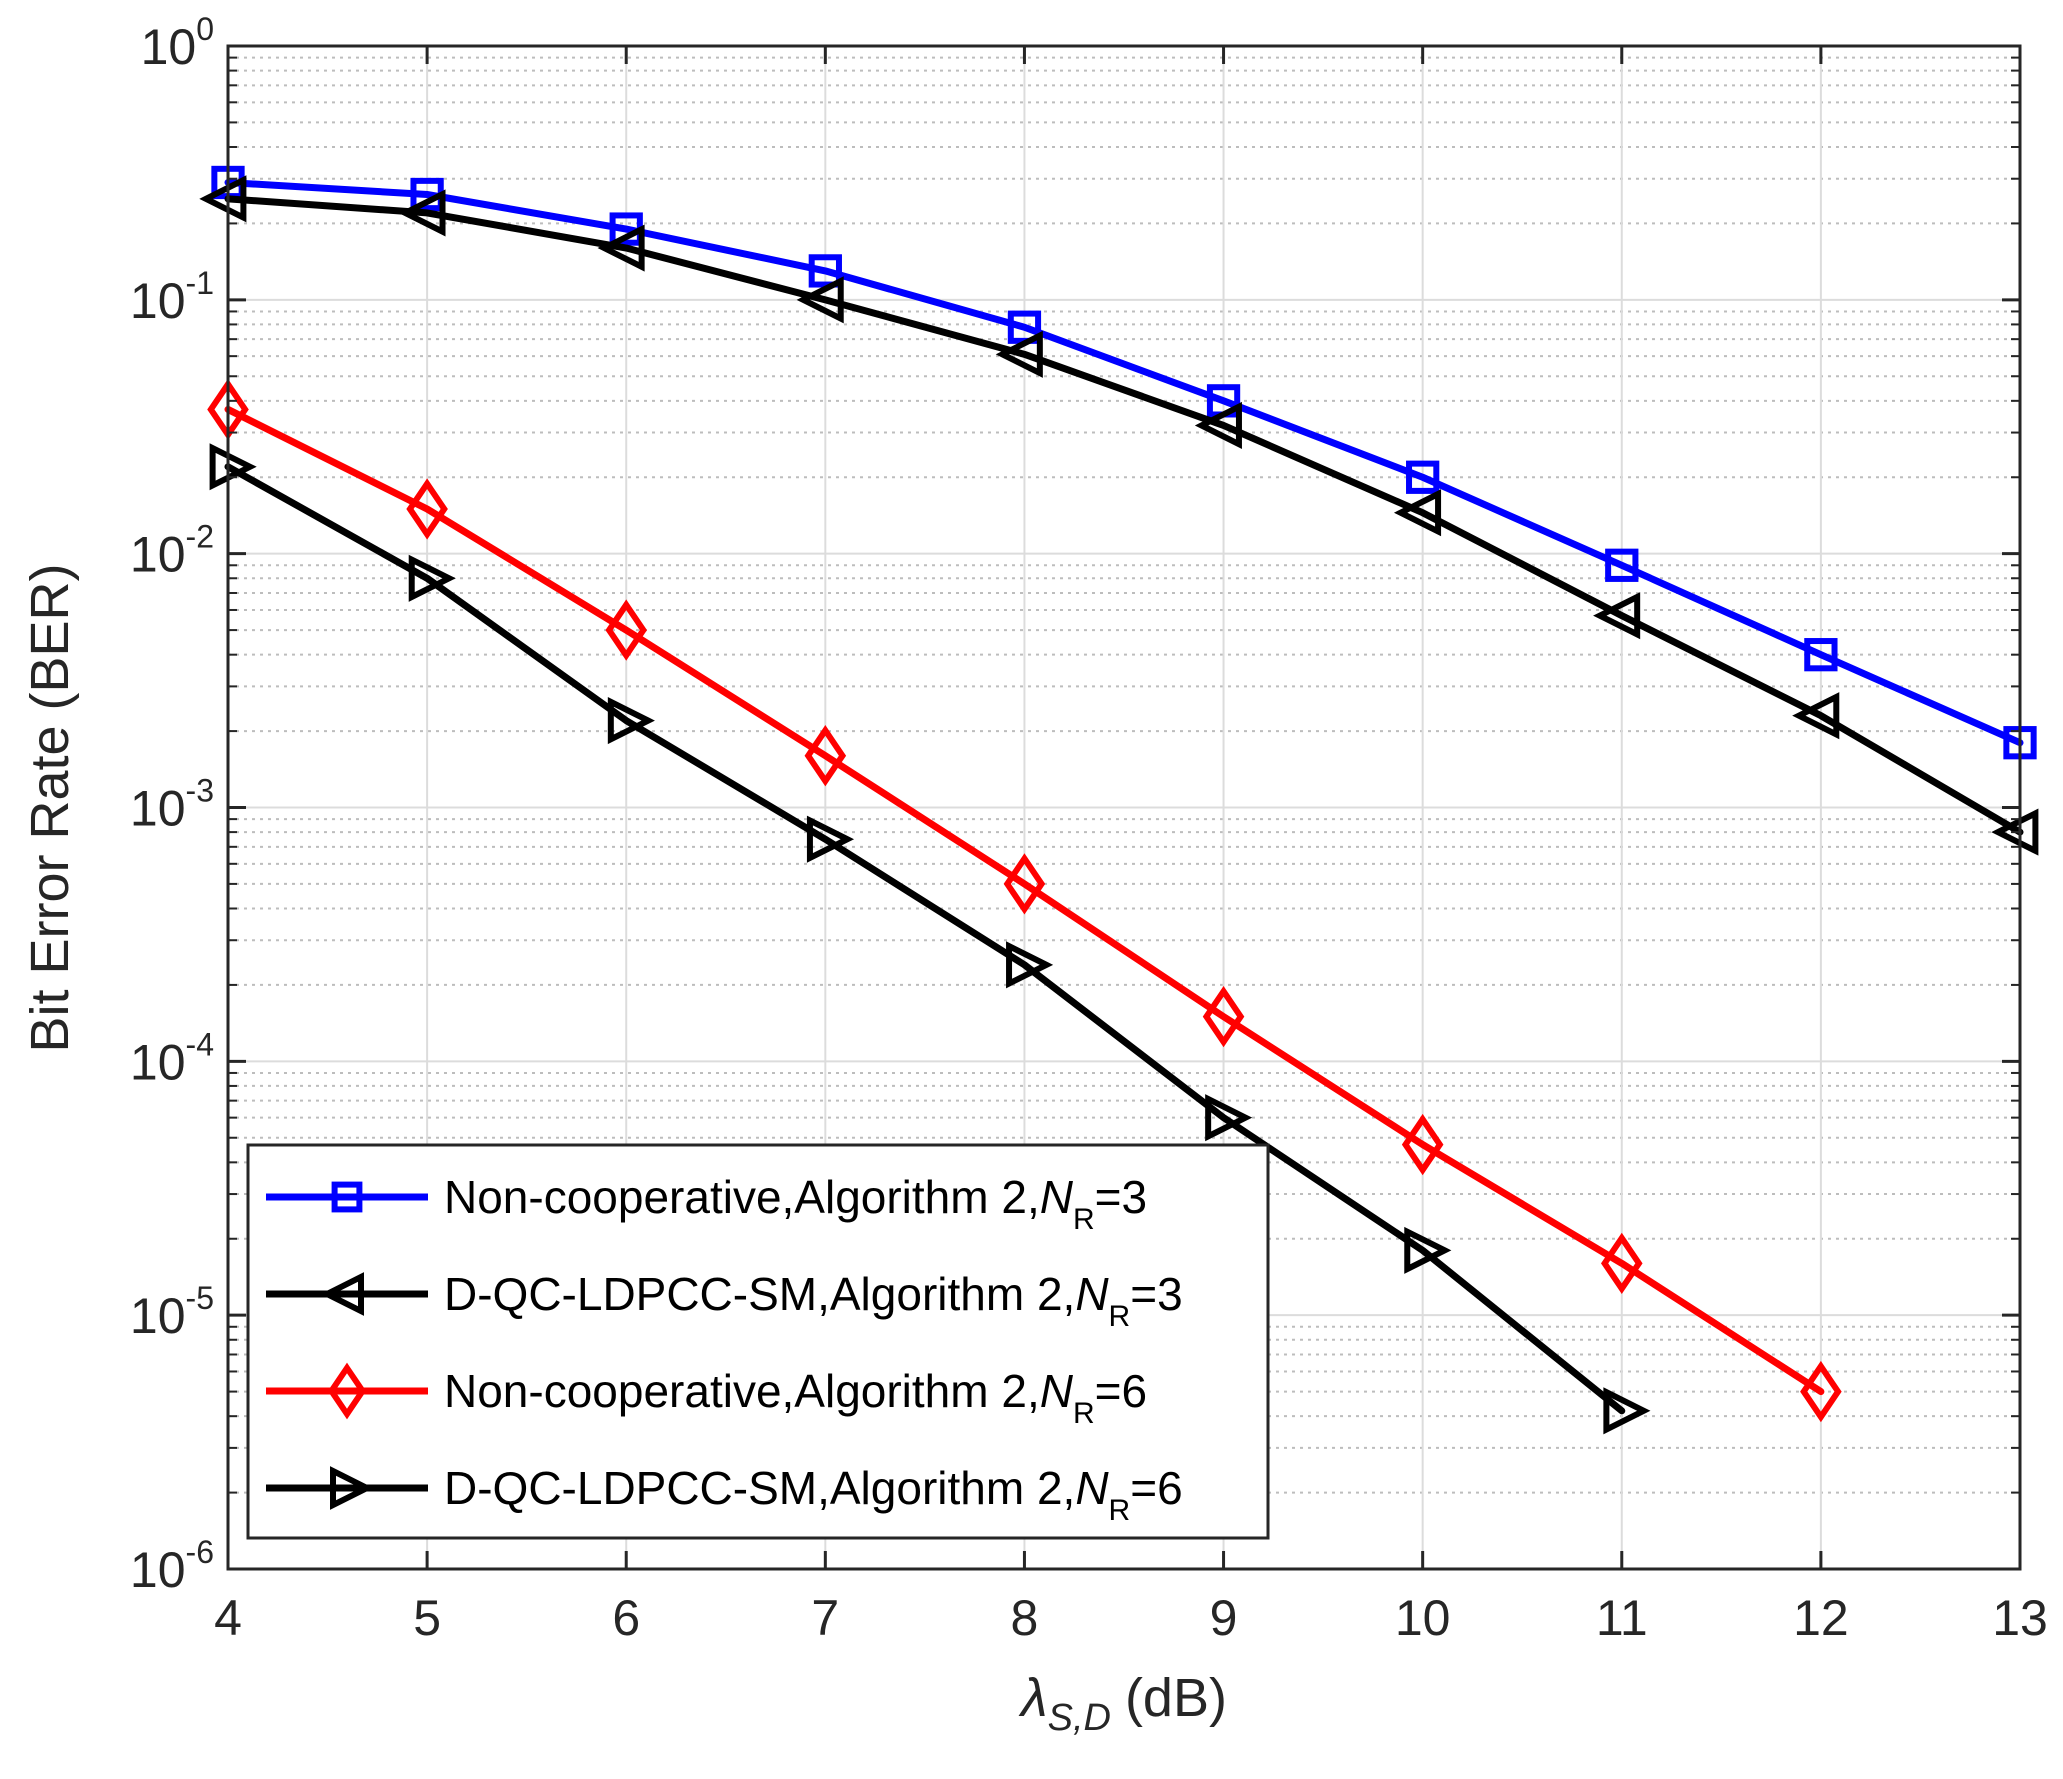  I want to click on x-tick-label: 7, so click(825, 1618).